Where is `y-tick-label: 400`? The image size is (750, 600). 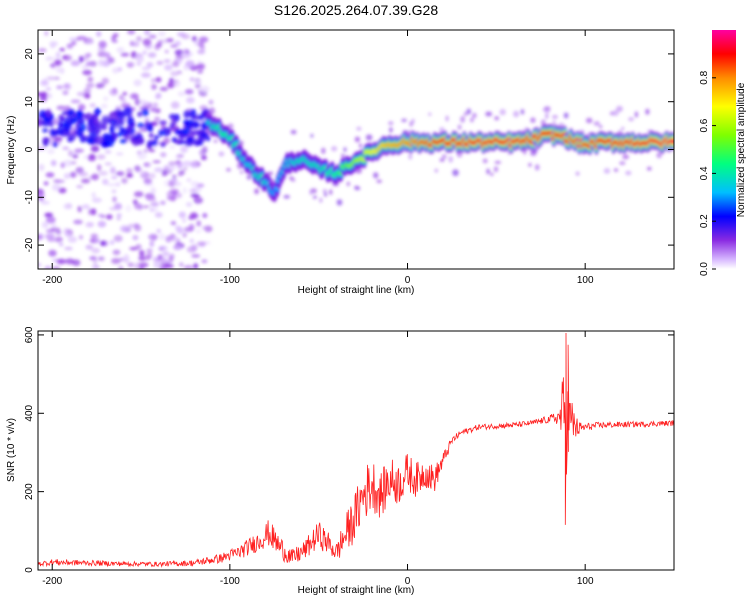
y-tick-label: 400 is located at coordinates (29, 412).